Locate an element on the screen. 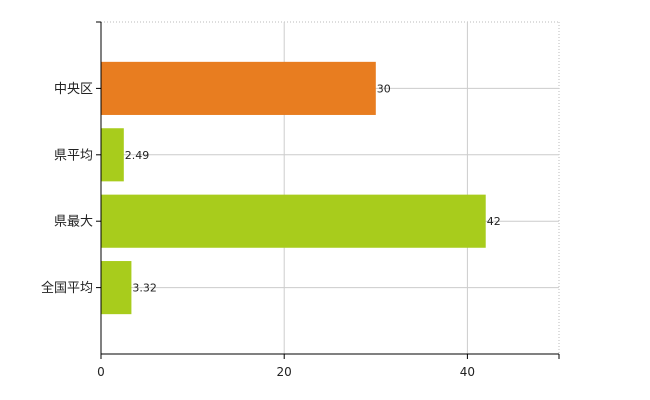  x-tick-label: 20 is located at coordinates (284, 372).